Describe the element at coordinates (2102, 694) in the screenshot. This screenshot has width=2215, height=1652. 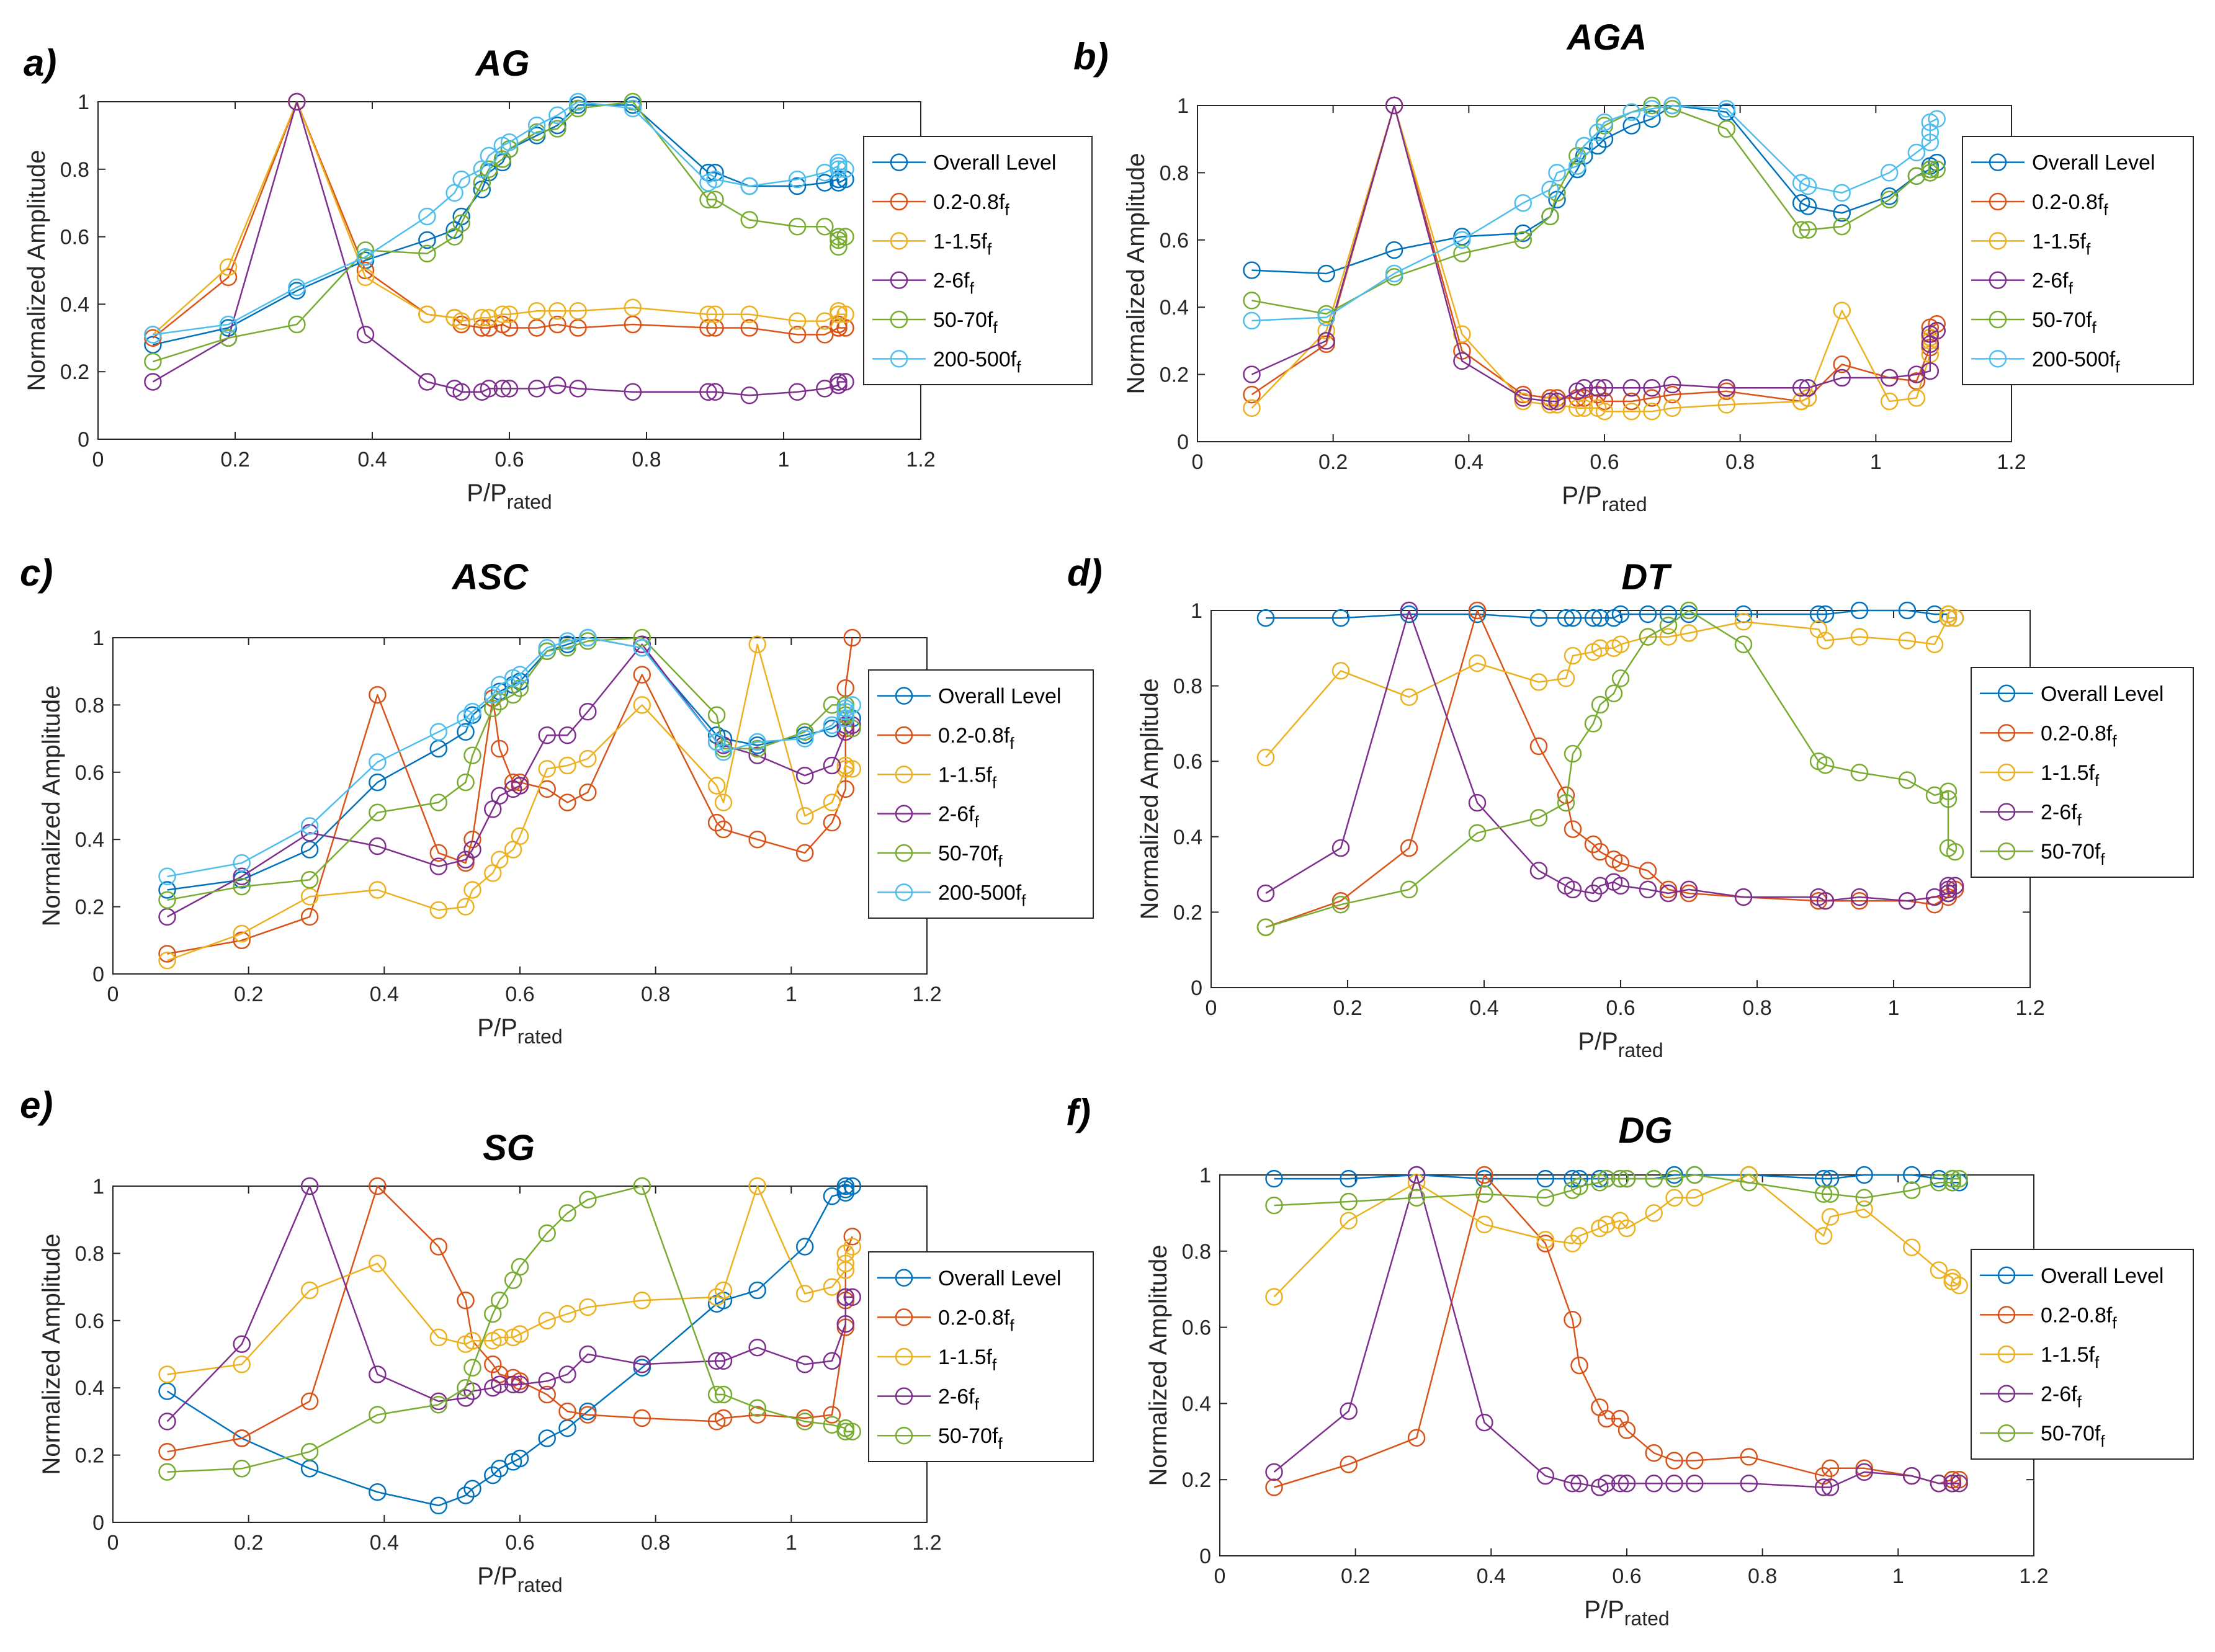
I see `legend-label-main: Overall Level` at that location.